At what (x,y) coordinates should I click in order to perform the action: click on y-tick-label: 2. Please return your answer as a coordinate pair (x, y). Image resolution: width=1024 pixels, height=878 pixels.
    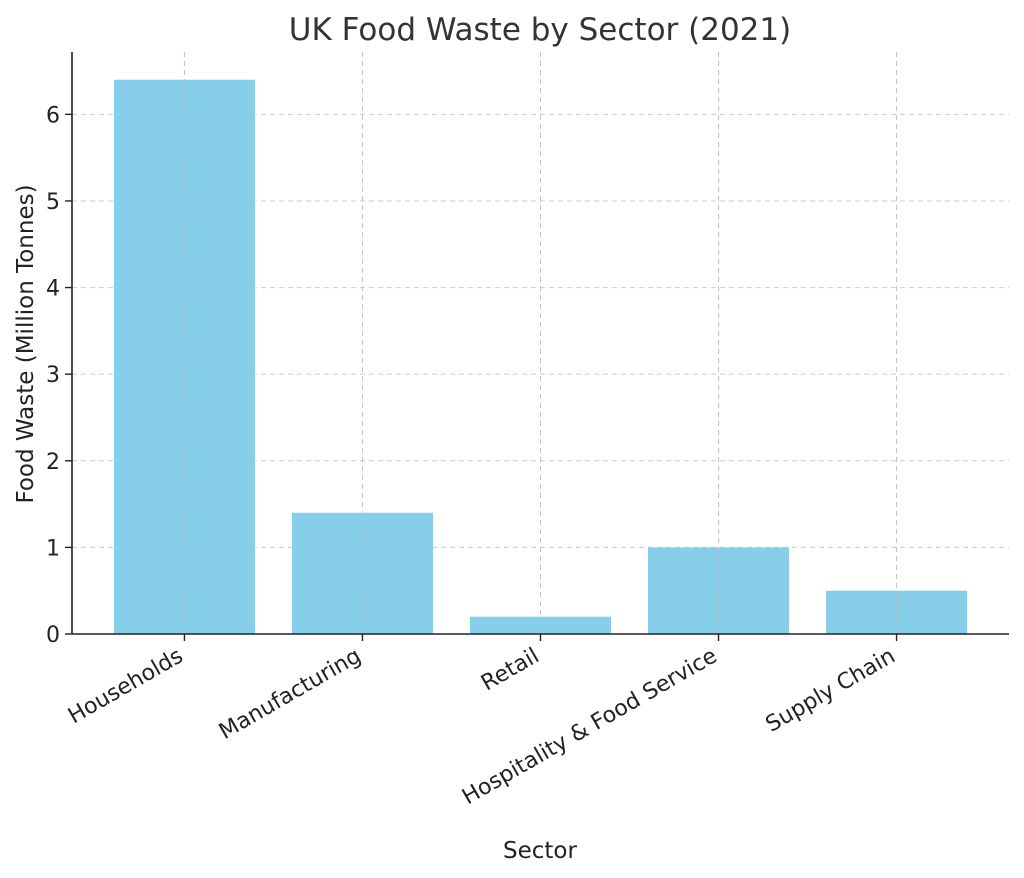
    Looking at the image, I should click on (53, 462).